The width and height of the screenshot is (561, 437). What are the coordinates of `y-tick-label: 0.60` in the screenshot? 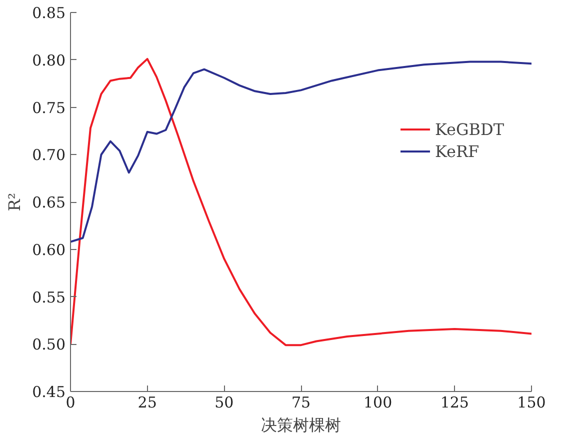 It's located at (49, 249).